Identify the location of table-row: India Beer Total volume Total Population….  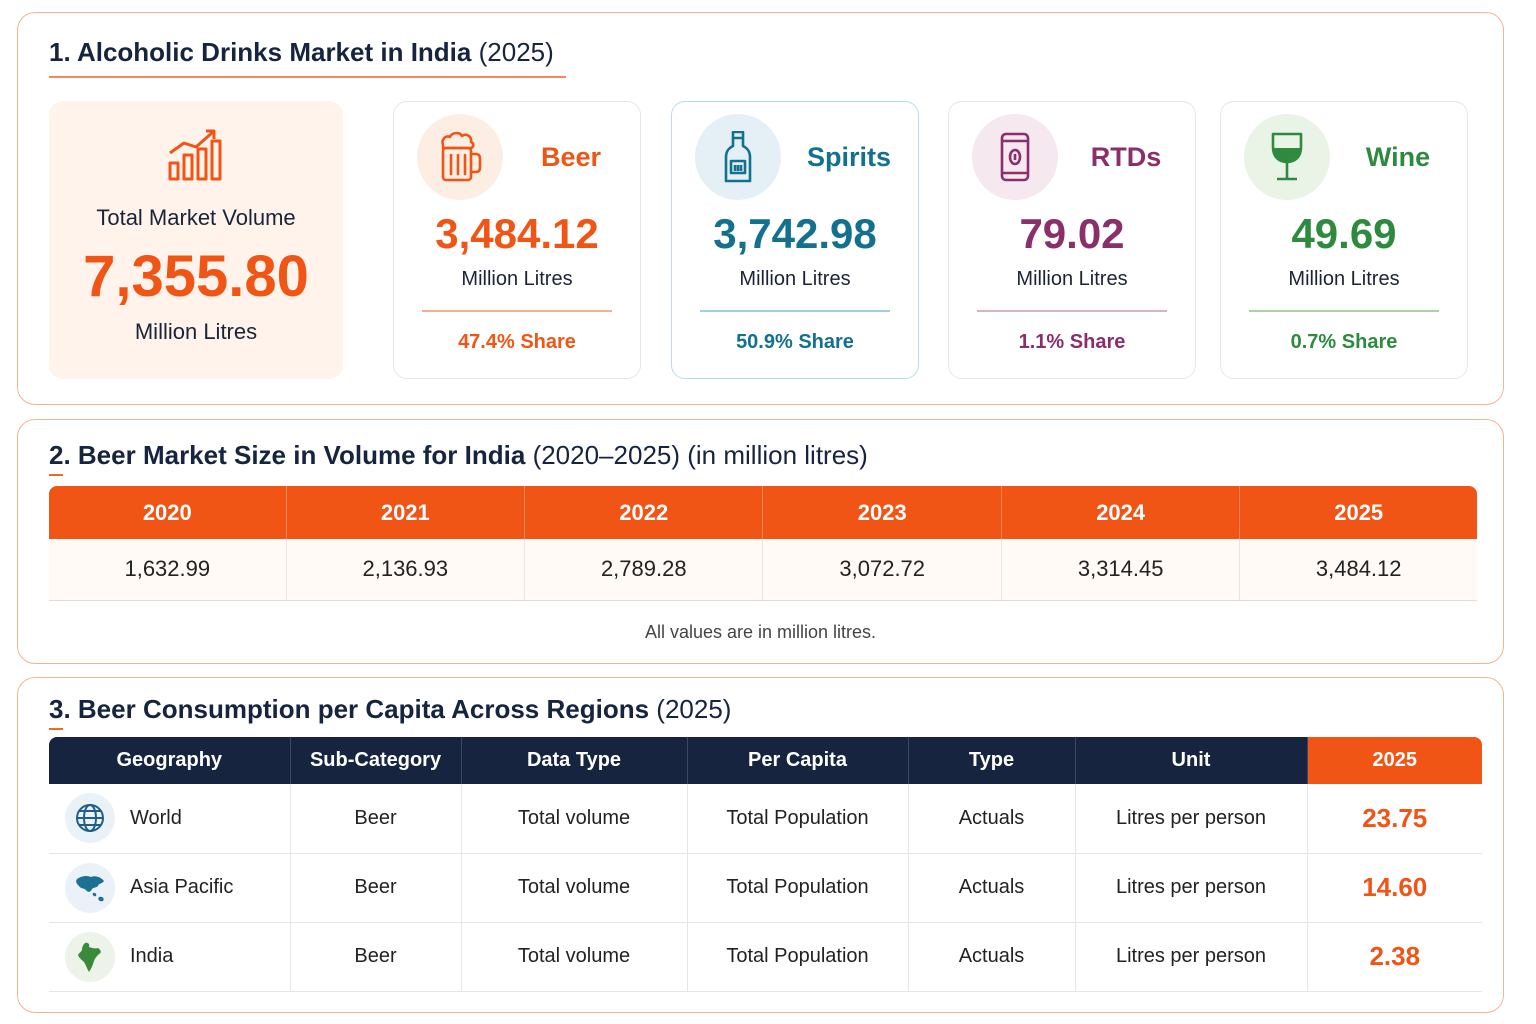
(765, 957).